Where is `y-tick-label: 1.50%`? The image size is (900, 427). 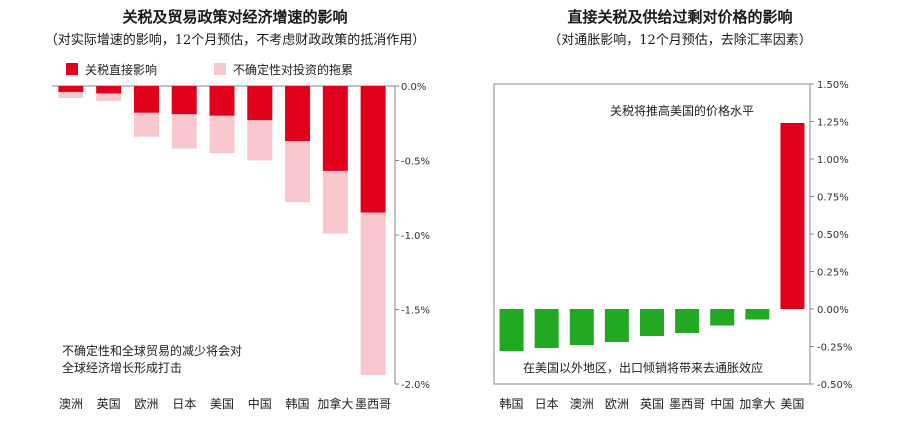 y-tick-label: 1.50% is located at coordinates (833, 85).